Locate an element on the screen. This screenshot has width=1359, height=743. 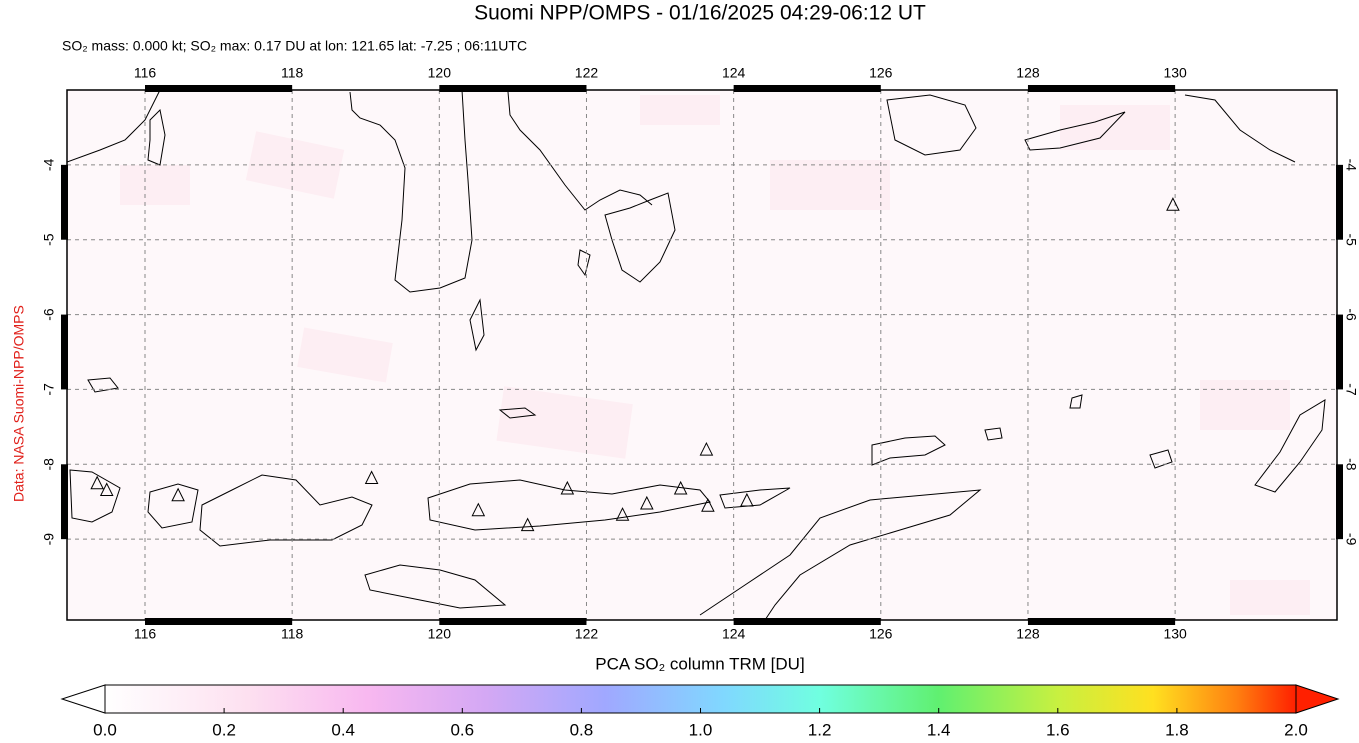
colorbar-tick-label: 0.4 is located at coordinates (343, 729).